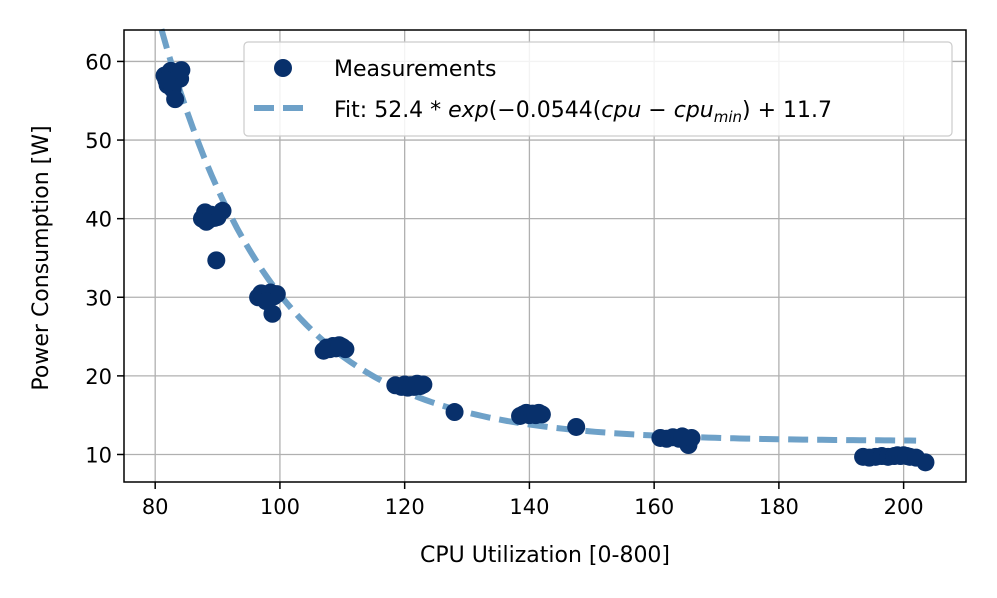  What do you see at coordinates (545, 110) in the screenshot?
I see `legend-fit-mid: (−0.0544(` at bounding box center [545, 110].